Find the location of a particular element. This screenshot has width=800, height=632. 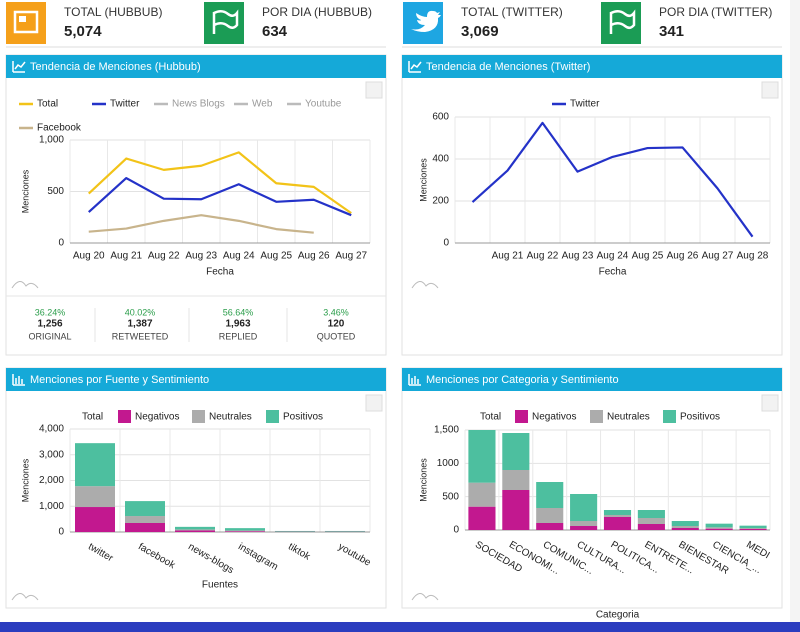

stat-label: POR DIA (TWITTER) is located at coordinates (715, 12).